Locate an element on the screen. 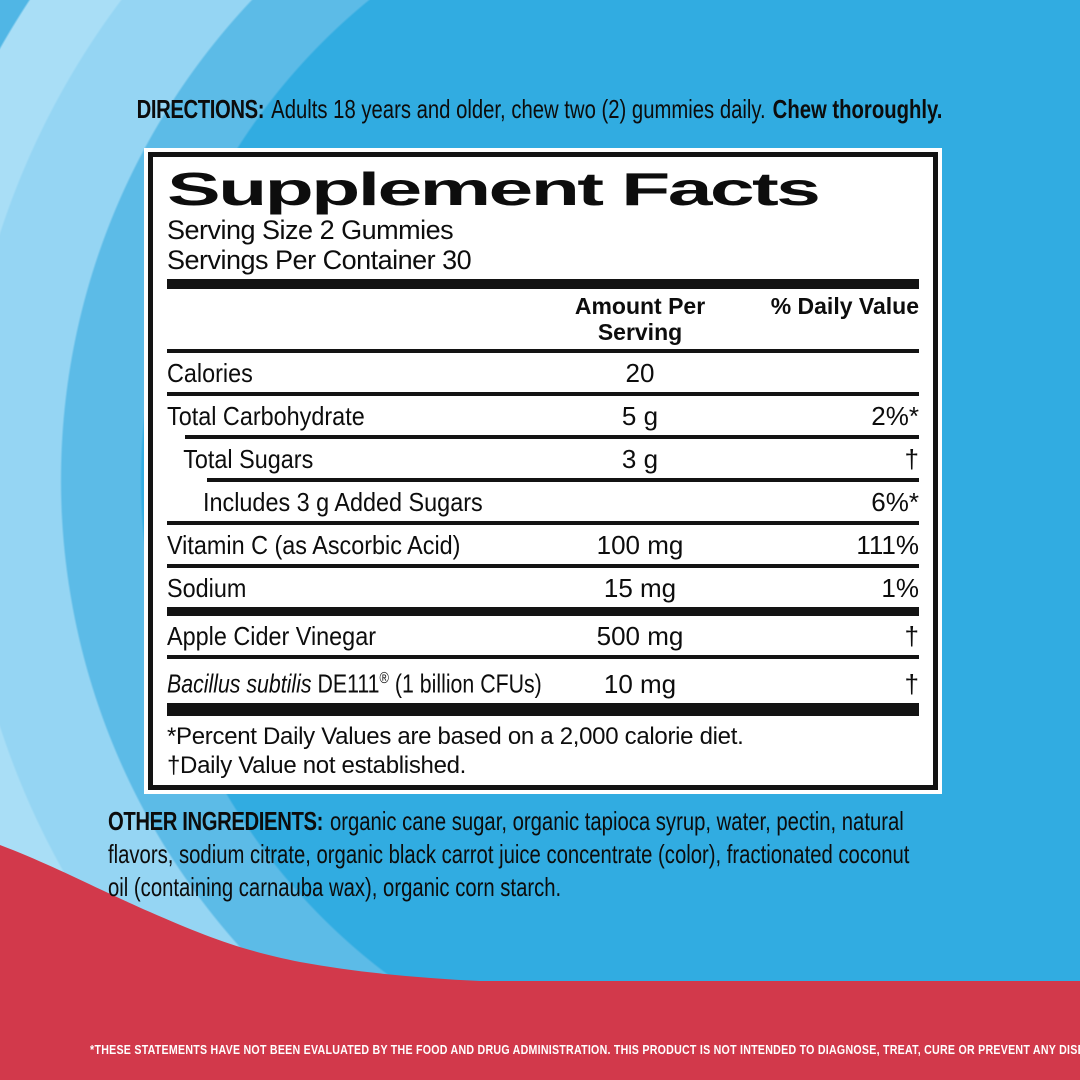 The width and height of the screenshot is (1080, 1080). nutrient-daily-value: 1% is located at coordinates (900, 588).